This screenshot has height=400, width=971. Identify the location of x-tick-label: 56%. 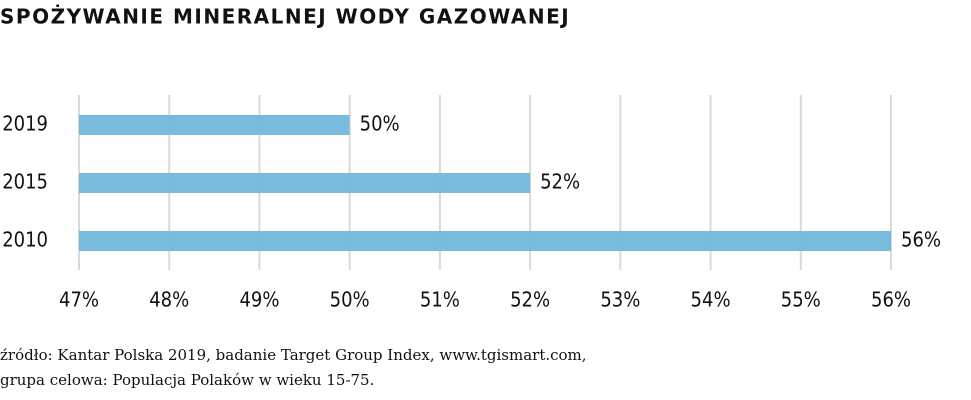
(891, 300).